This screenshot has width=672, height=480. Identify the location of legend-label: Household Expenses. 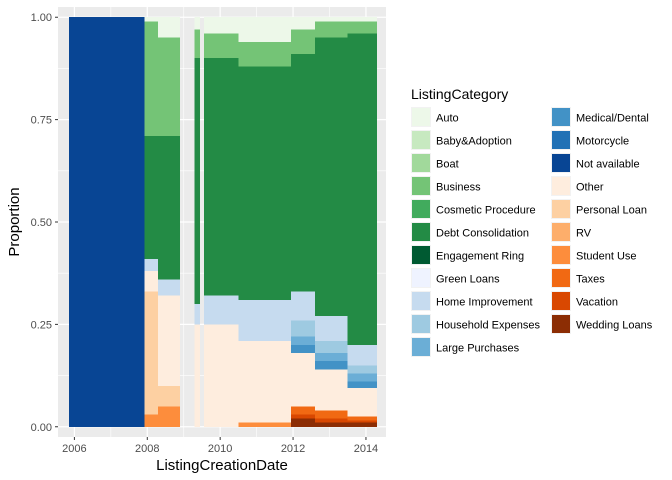
(488, 326).